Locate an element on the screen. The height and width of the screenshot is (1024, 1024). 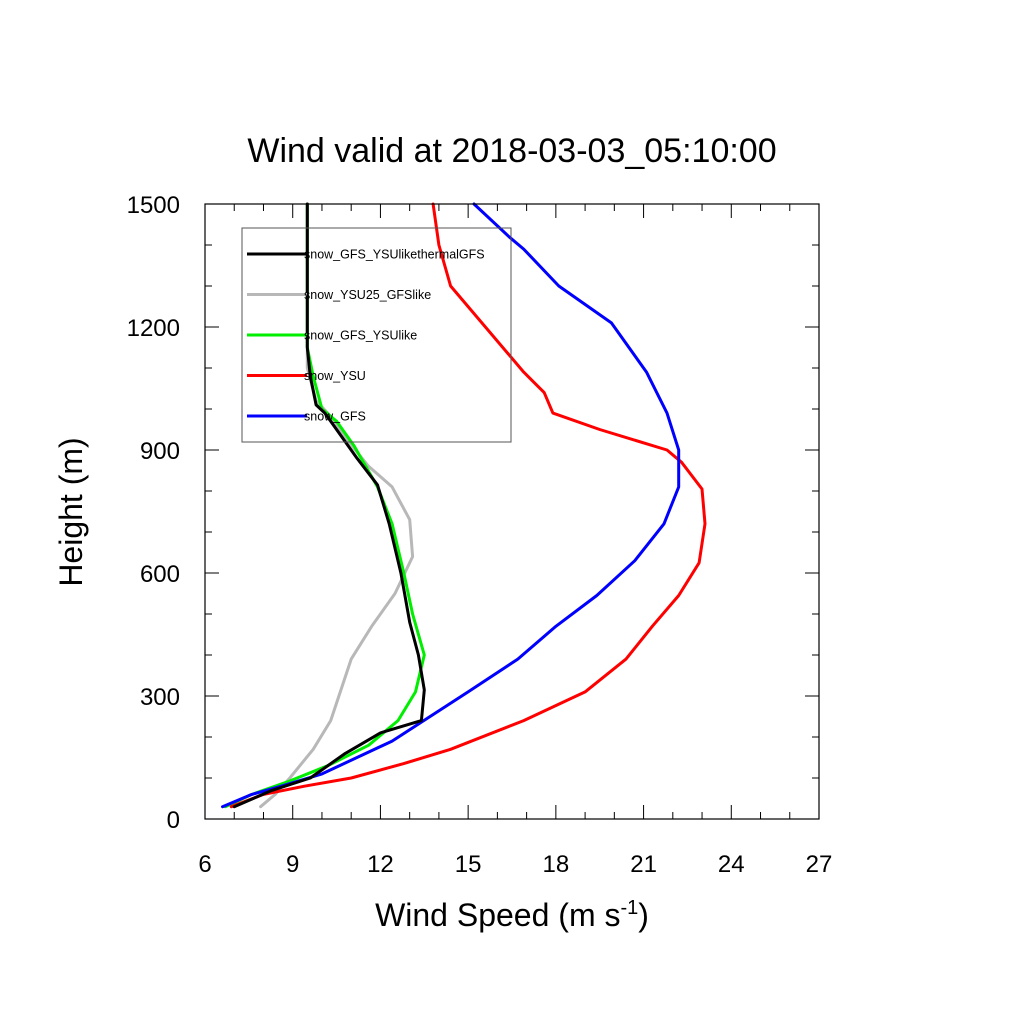
x-tick-label: 9 is located at coordinates (292, 864).